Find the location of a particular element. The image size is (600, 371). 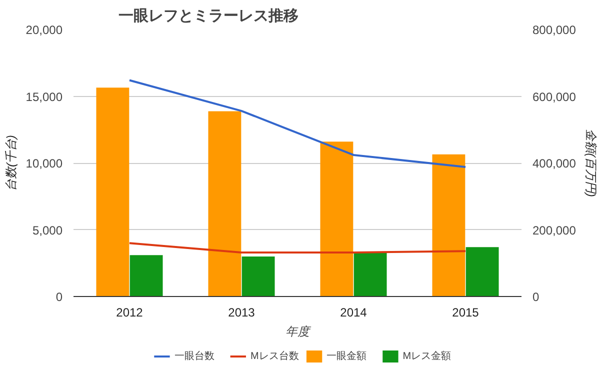

legend-label: Mレス金額 is located at coordinates (427, 356).